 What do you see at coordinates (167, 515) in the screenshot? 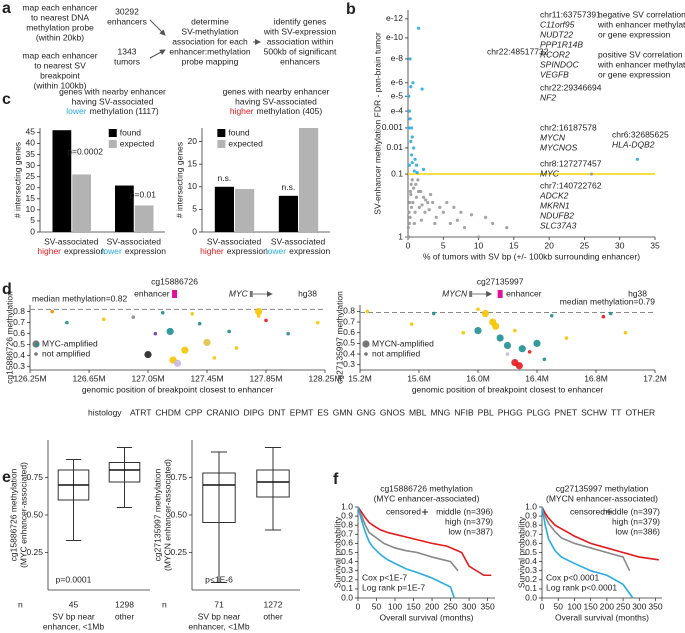
I see `y-axis-label: (MYCN enhancer-associated)` at bounding box center [167, 515].